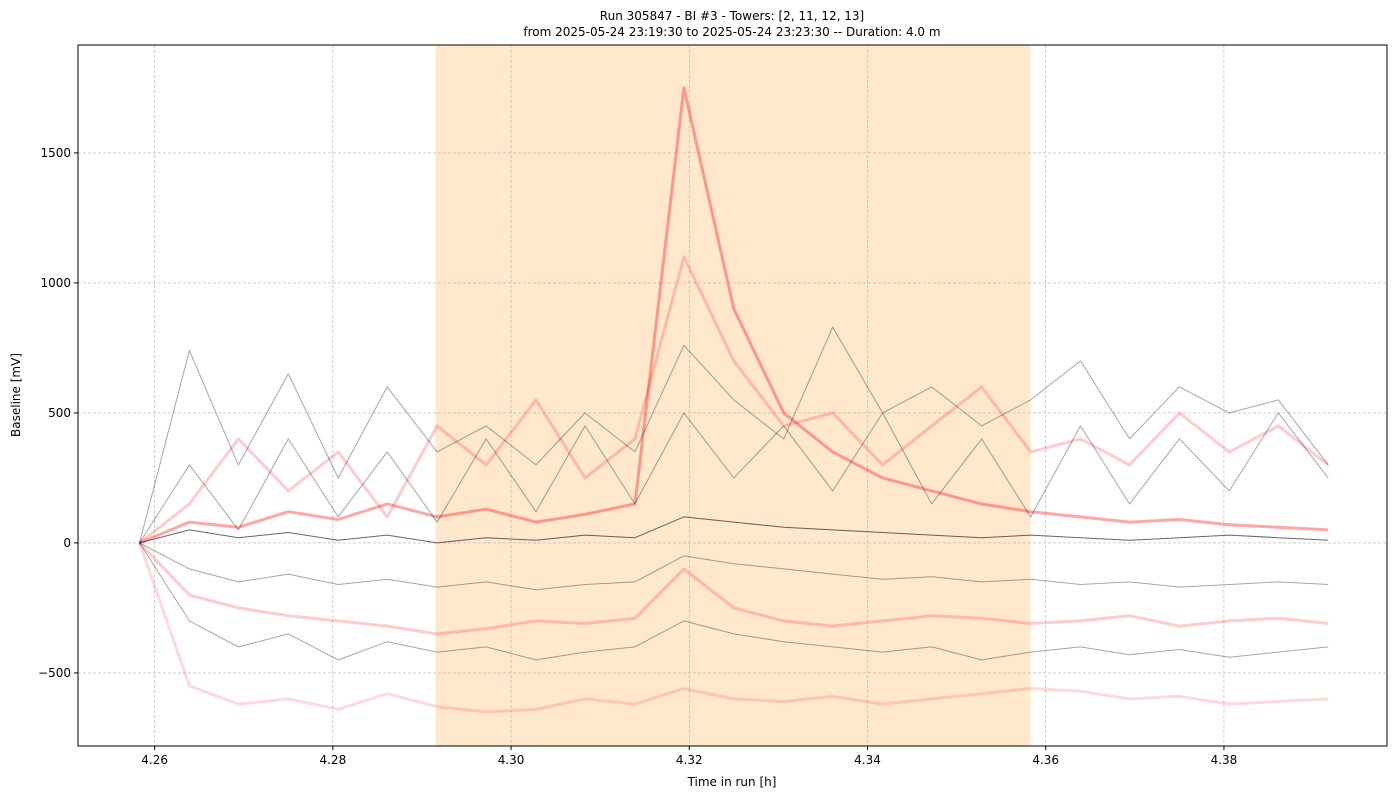 Image resolution: width=1396 pixels, height=799 pixels. Describe the element at coordinates (16, 395) in the screenshot. I see `y-axis-label: Baseline [mV]` at that location.